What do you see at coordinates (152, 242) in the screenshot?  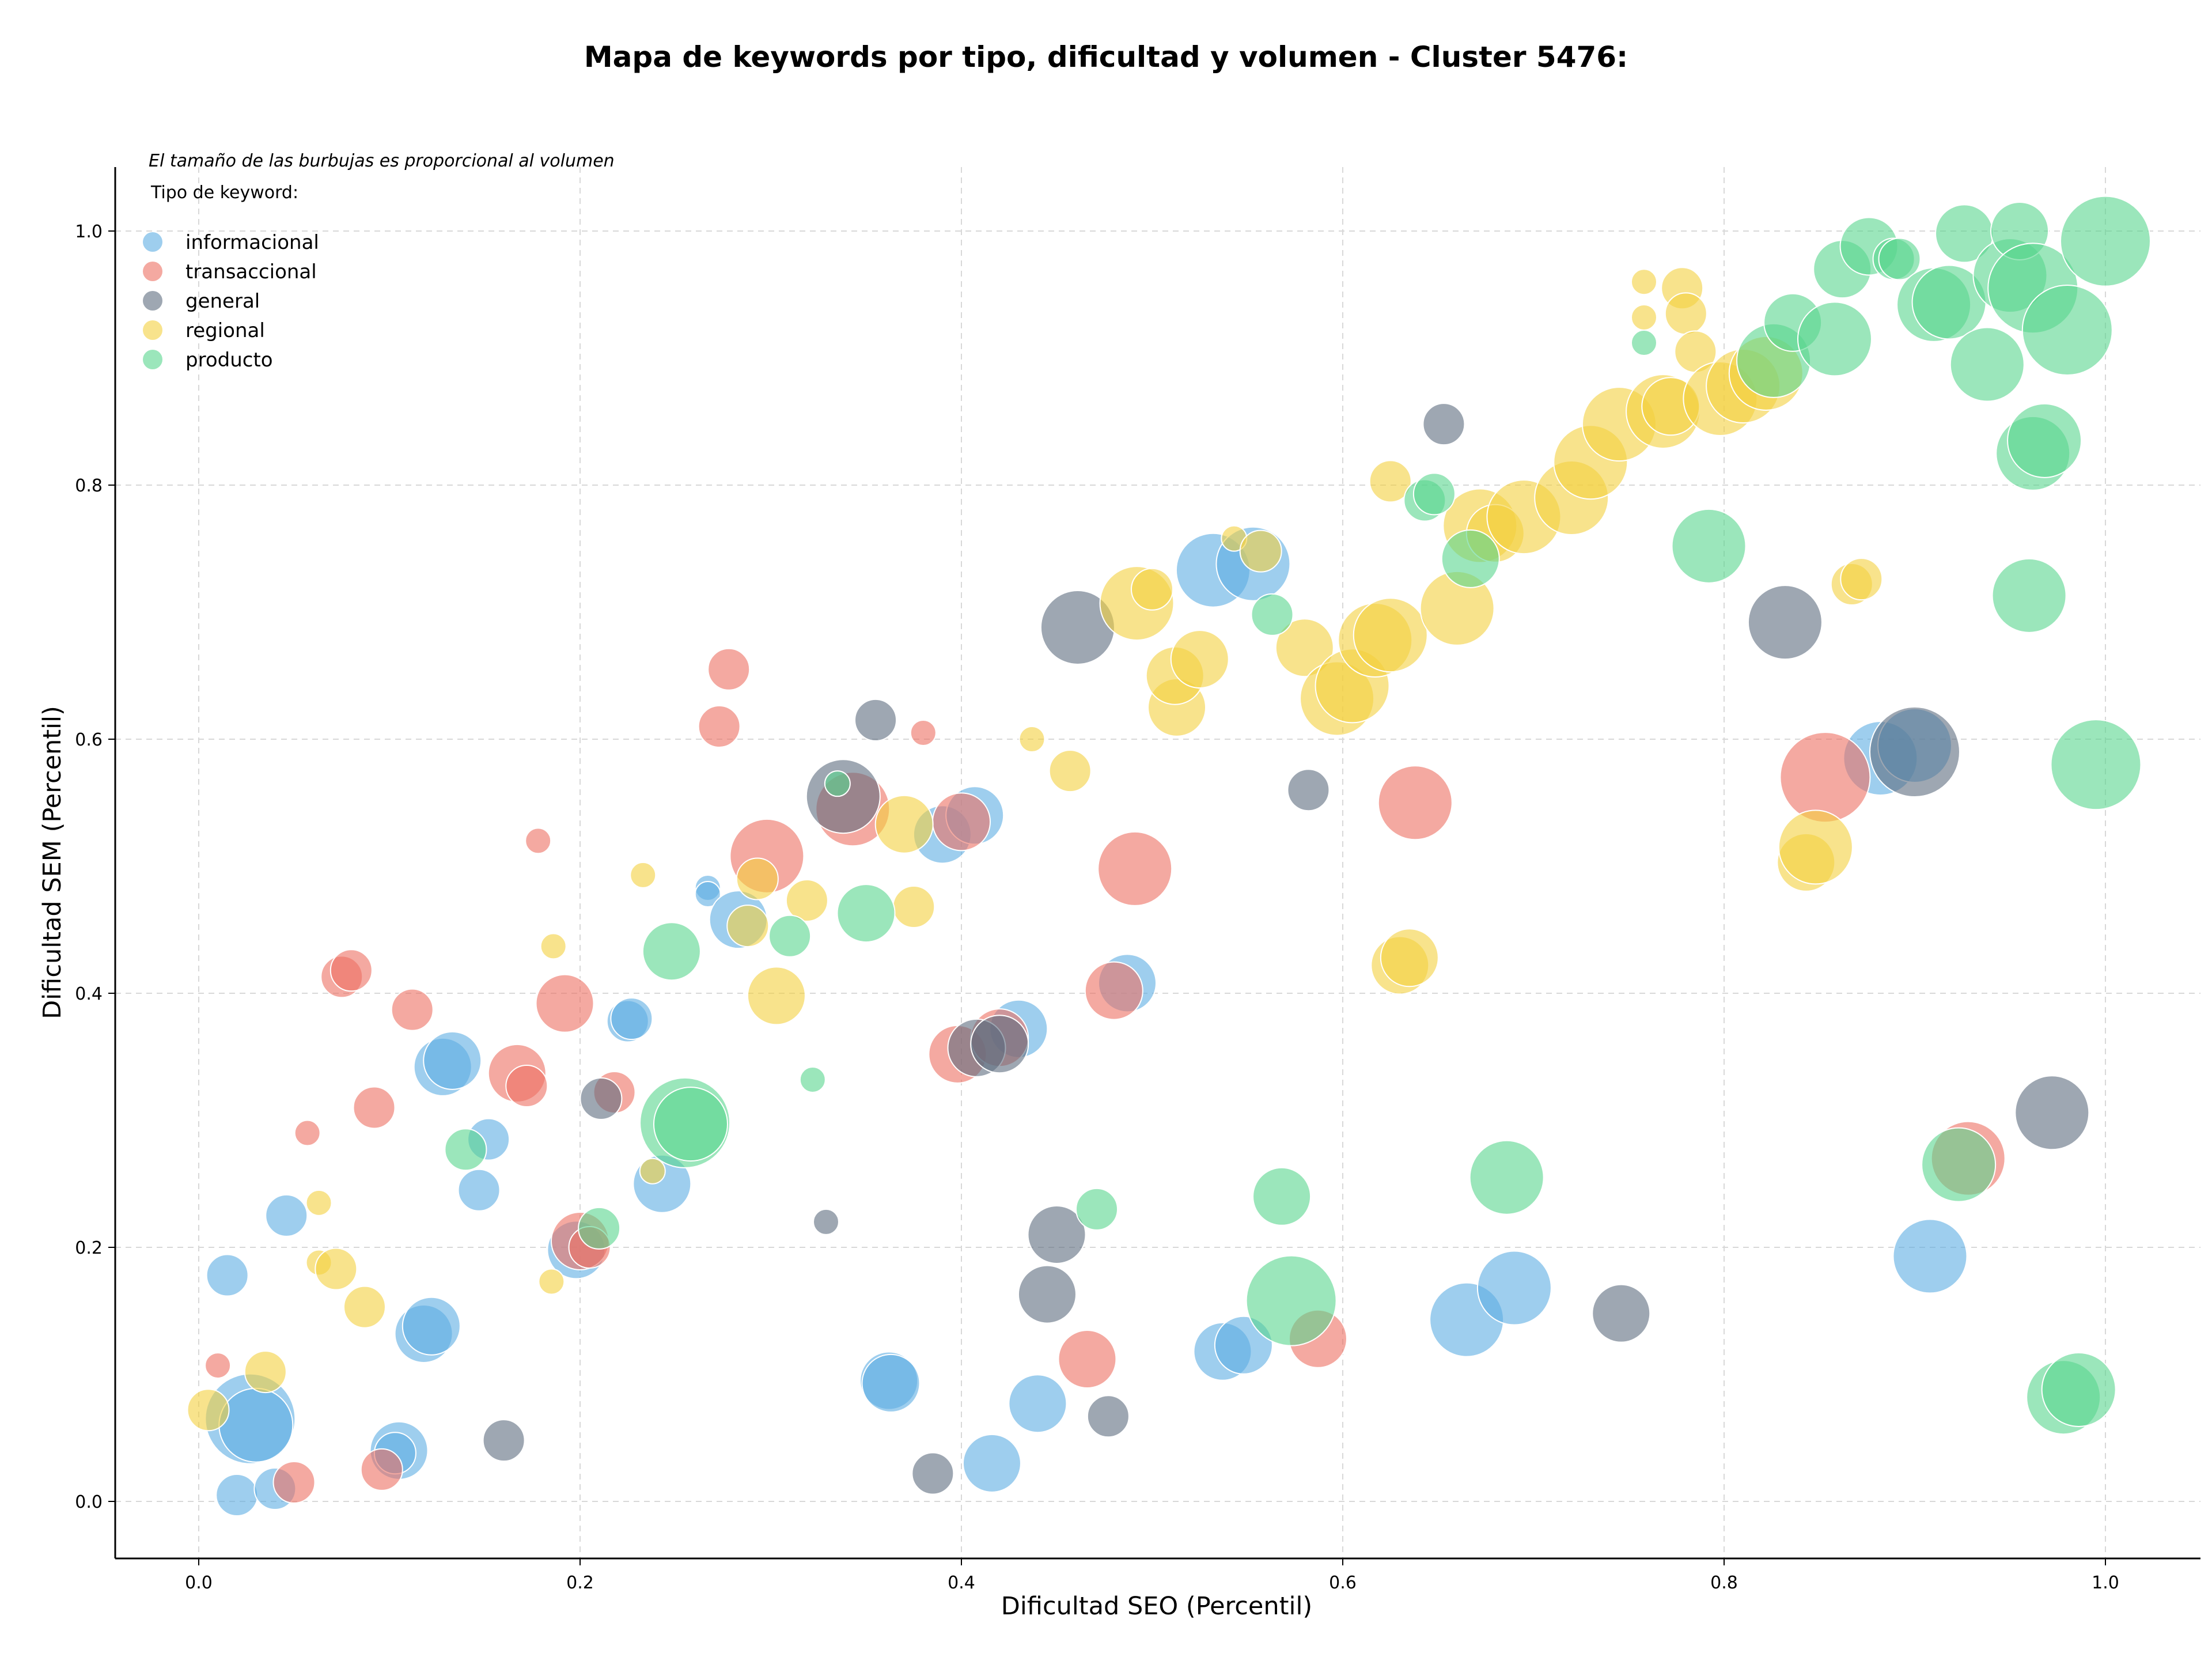 I see `legend-marker-informacional` at bounding box center [152, 242].